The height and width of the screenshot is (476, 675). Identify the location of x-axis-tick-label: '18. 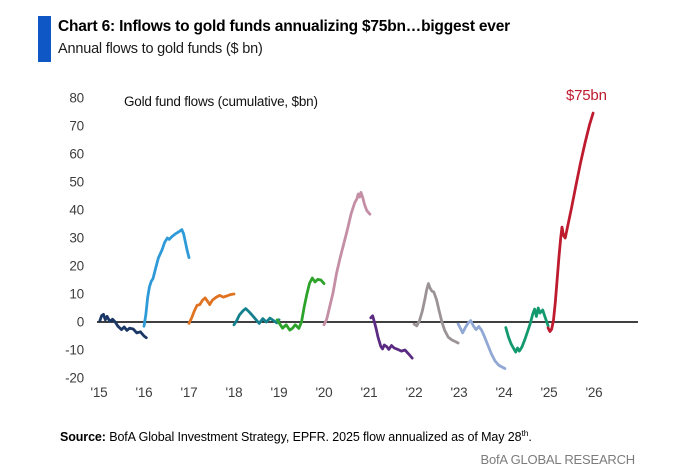
(234, 392).